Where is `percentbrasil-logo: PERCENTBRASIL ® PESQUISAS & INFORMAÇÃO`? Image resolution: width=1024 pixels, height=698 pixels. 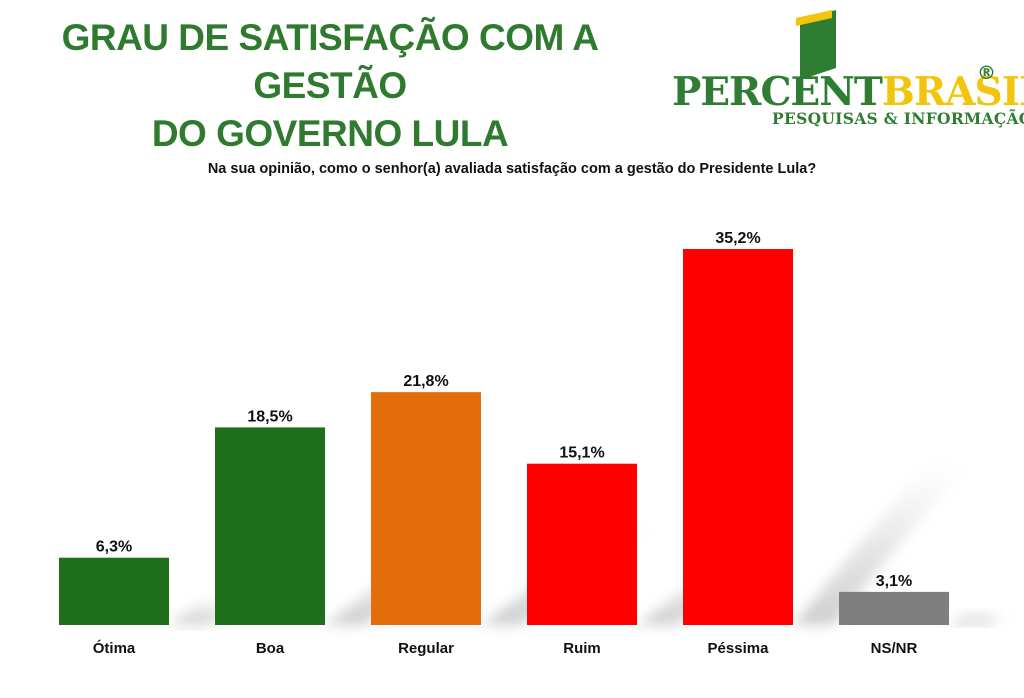 percentbrasil-logo: PERCENTBRASIL ® PESQUISAS & INFORMAÇÃO is located at coordinates (844, 72).